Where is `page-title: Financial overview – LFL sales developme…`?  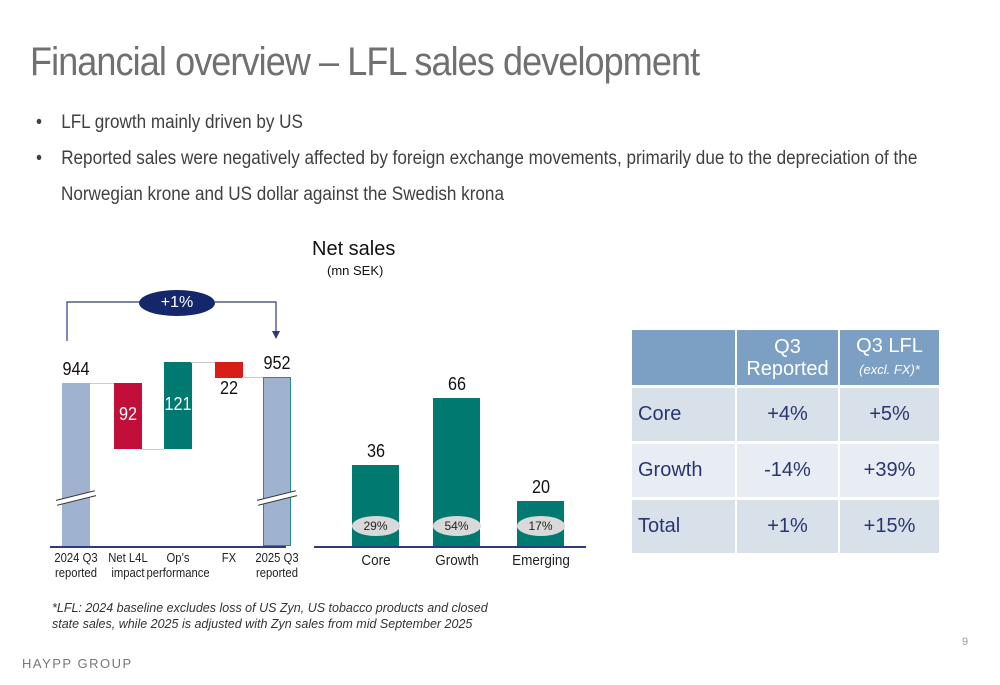 page-title: Financial overview – LFL sales developme… is located at coordinates (365, 62).